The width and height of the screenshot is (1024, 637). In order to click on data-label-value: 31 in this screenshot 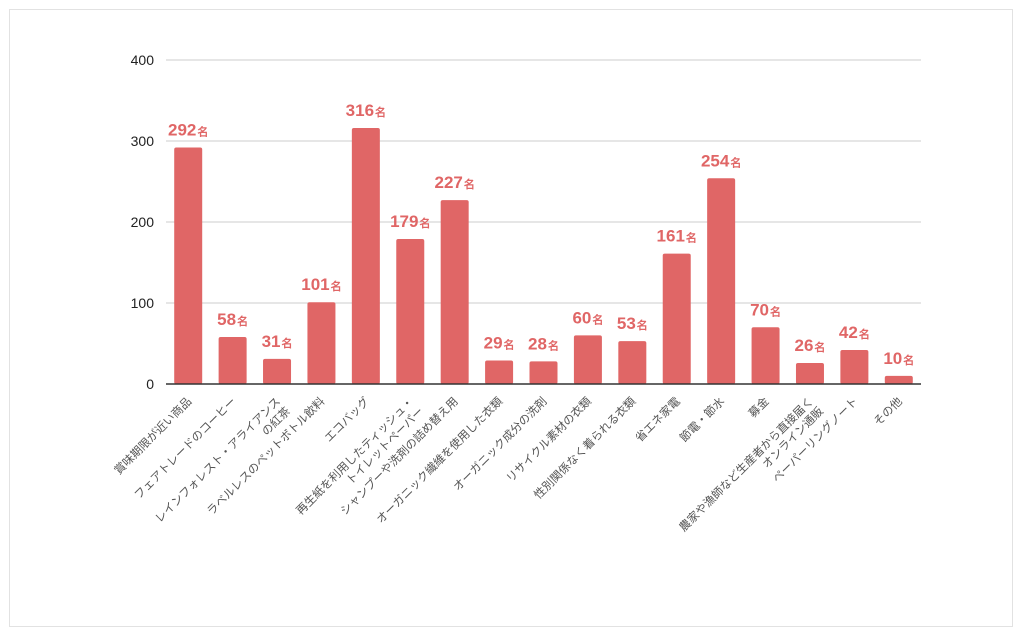, I will do `click(271, 341)`.